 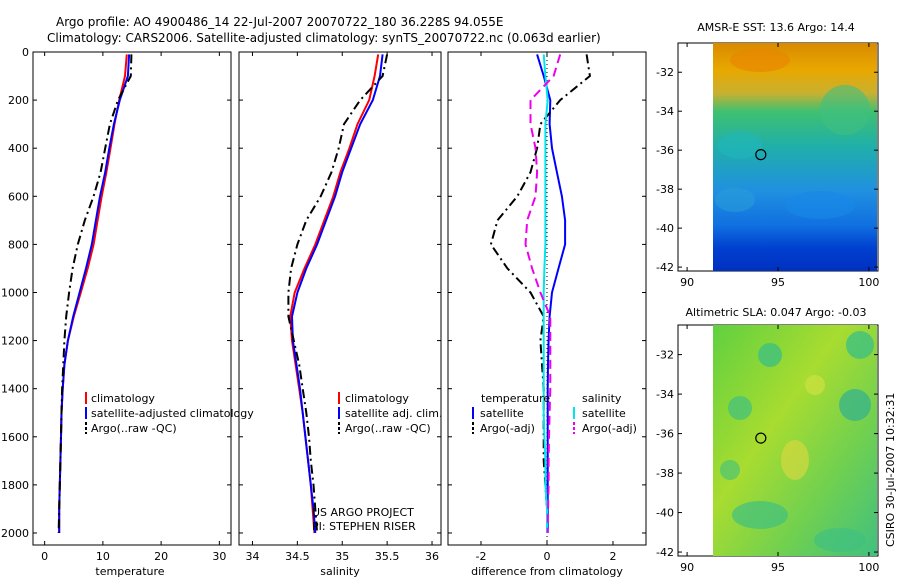 What do you see at coordinates (15, 533) in the screenshot?
I see `y-tick-label: 2000` at bounding box center [15, 533].